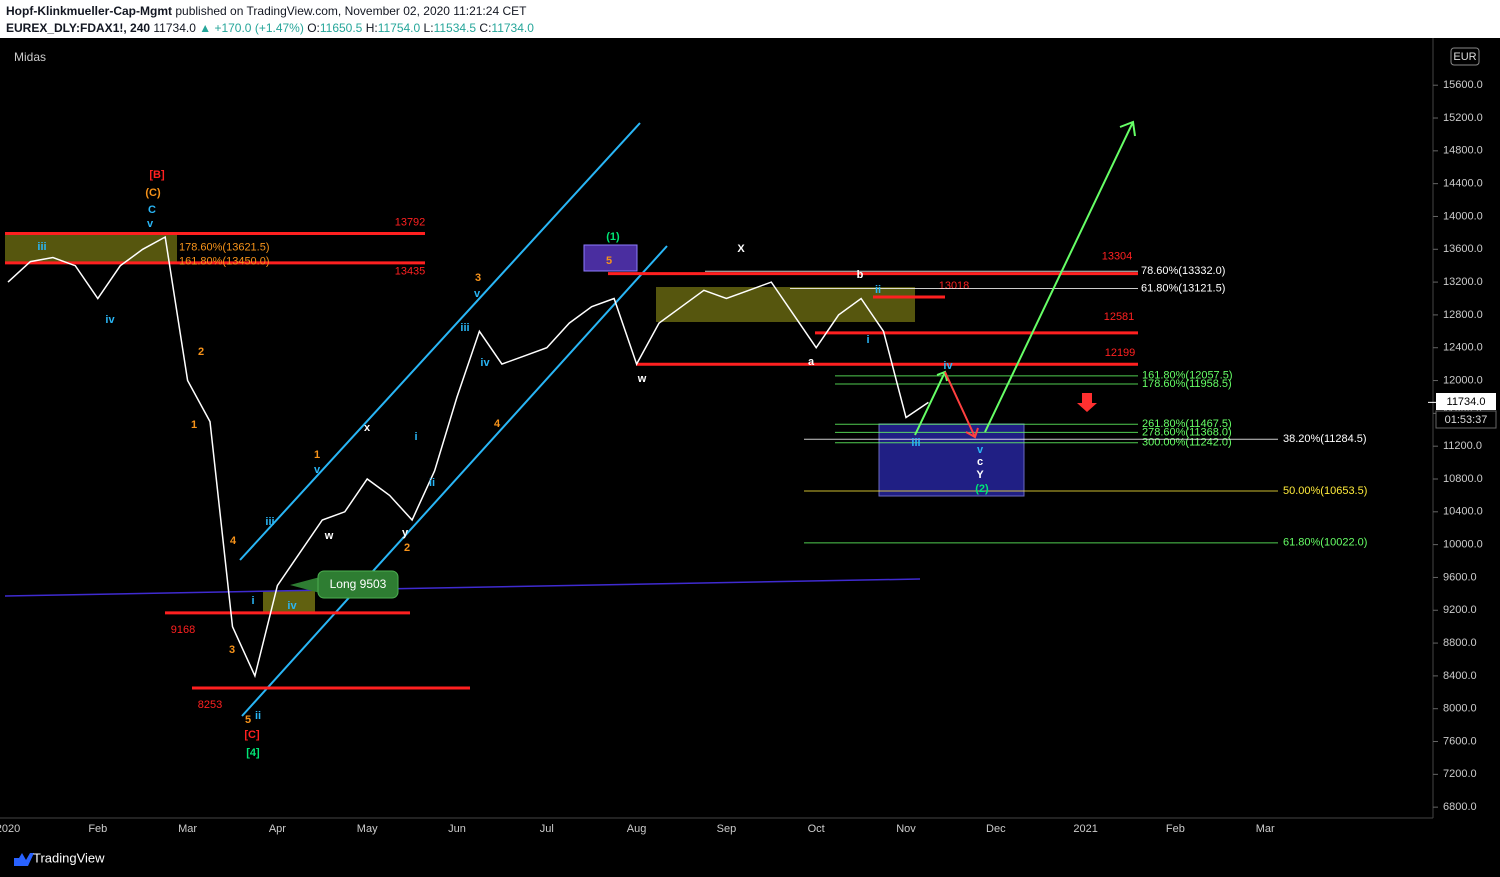 Image resolution: width=1500 pixels, height=877 pixels. Describe the element at coordinates (78, 28) in the screenshot. I see `symbol: EUREX_DLY:FDAX1!, 240` at that location.